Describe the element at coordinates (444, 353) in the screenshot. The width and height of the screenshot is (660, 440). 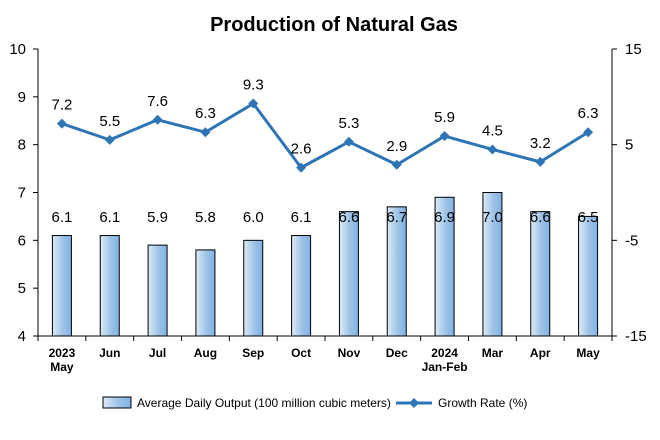
I see `x-tick-label: 2024` at that location.